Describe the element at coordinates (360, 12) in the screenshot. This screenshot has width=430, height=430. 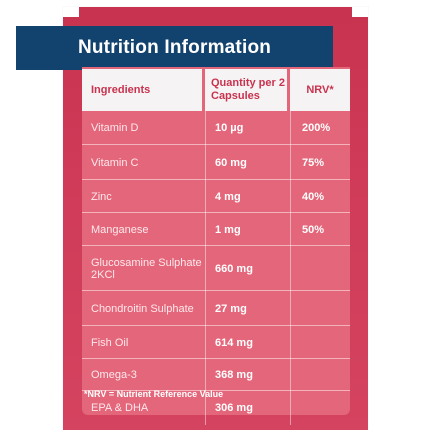
I see `panel-notch-right` at that location.